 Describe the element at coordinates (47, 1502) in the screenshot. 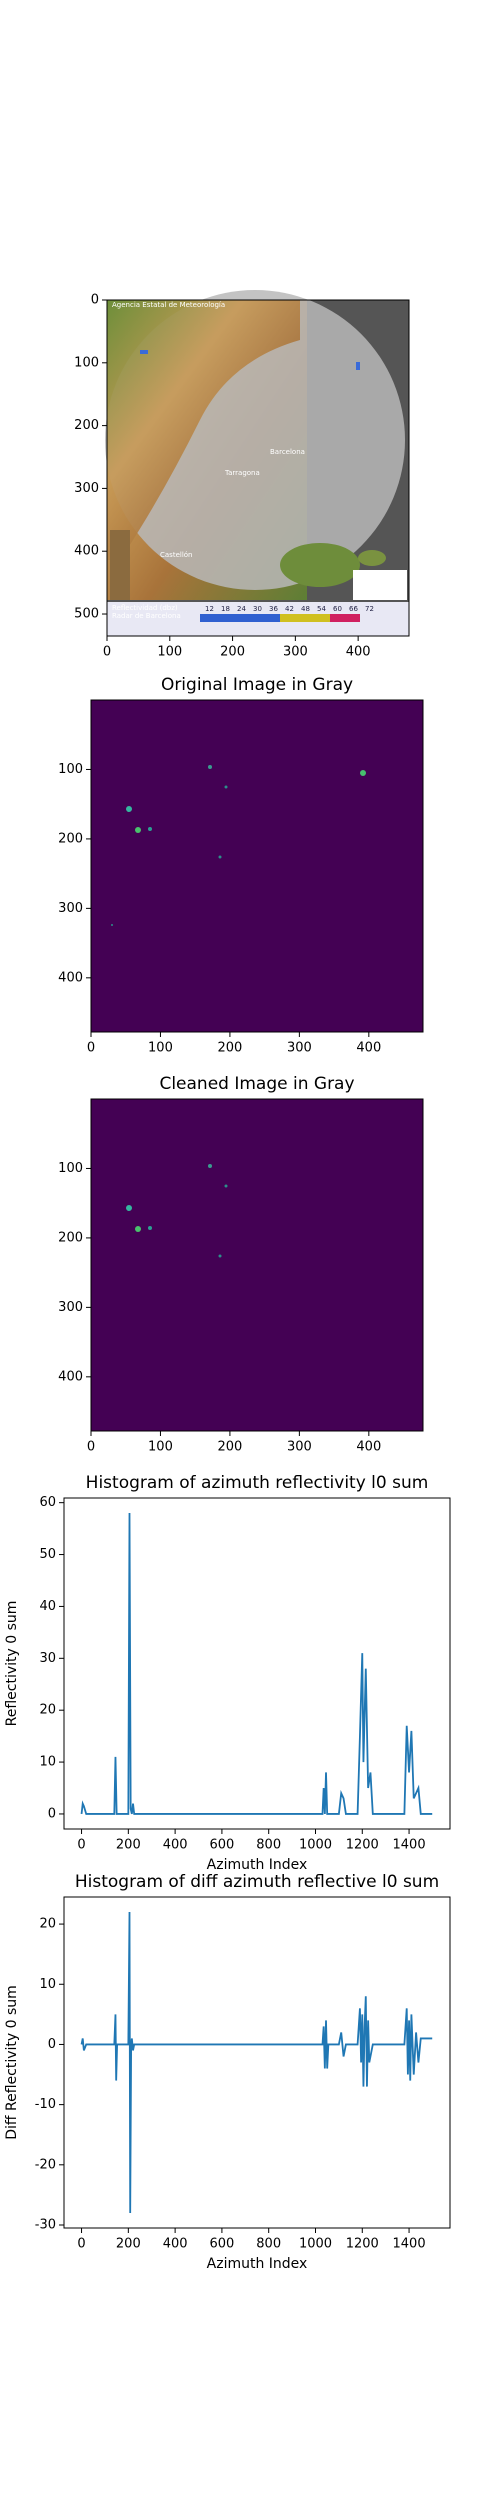

I see `y-tick-label: 60` at that location.